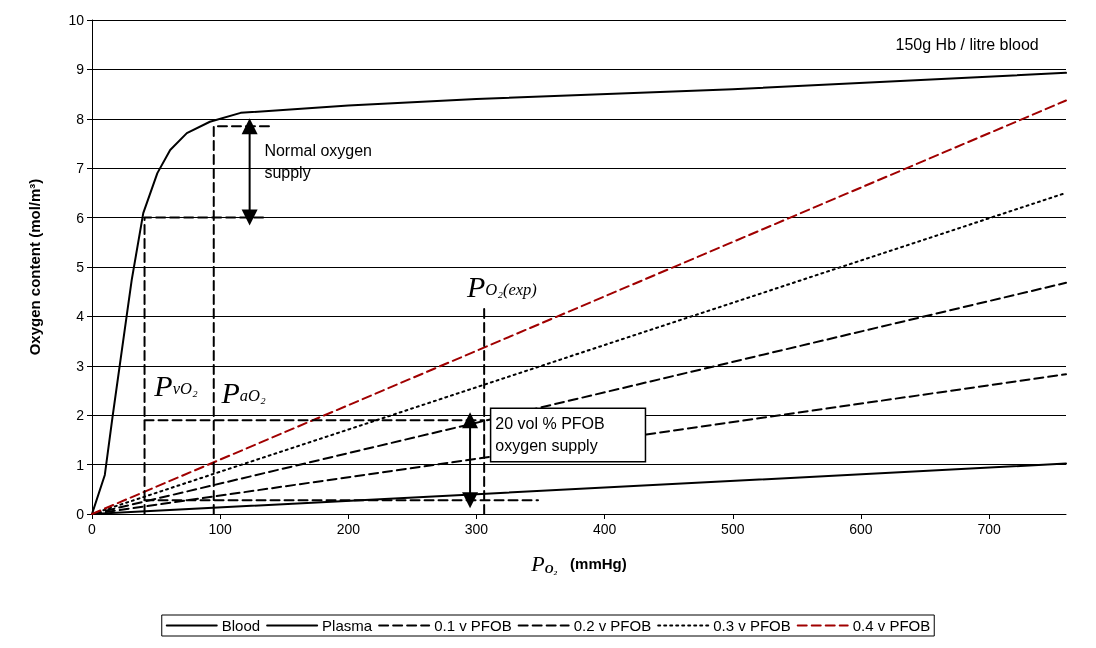 This screenshot has height=648, width=1096. What do you see at coordinates (76, 20) in the screenshot?
I see `y-tick-label: 10` at bounding box center [76, 20].